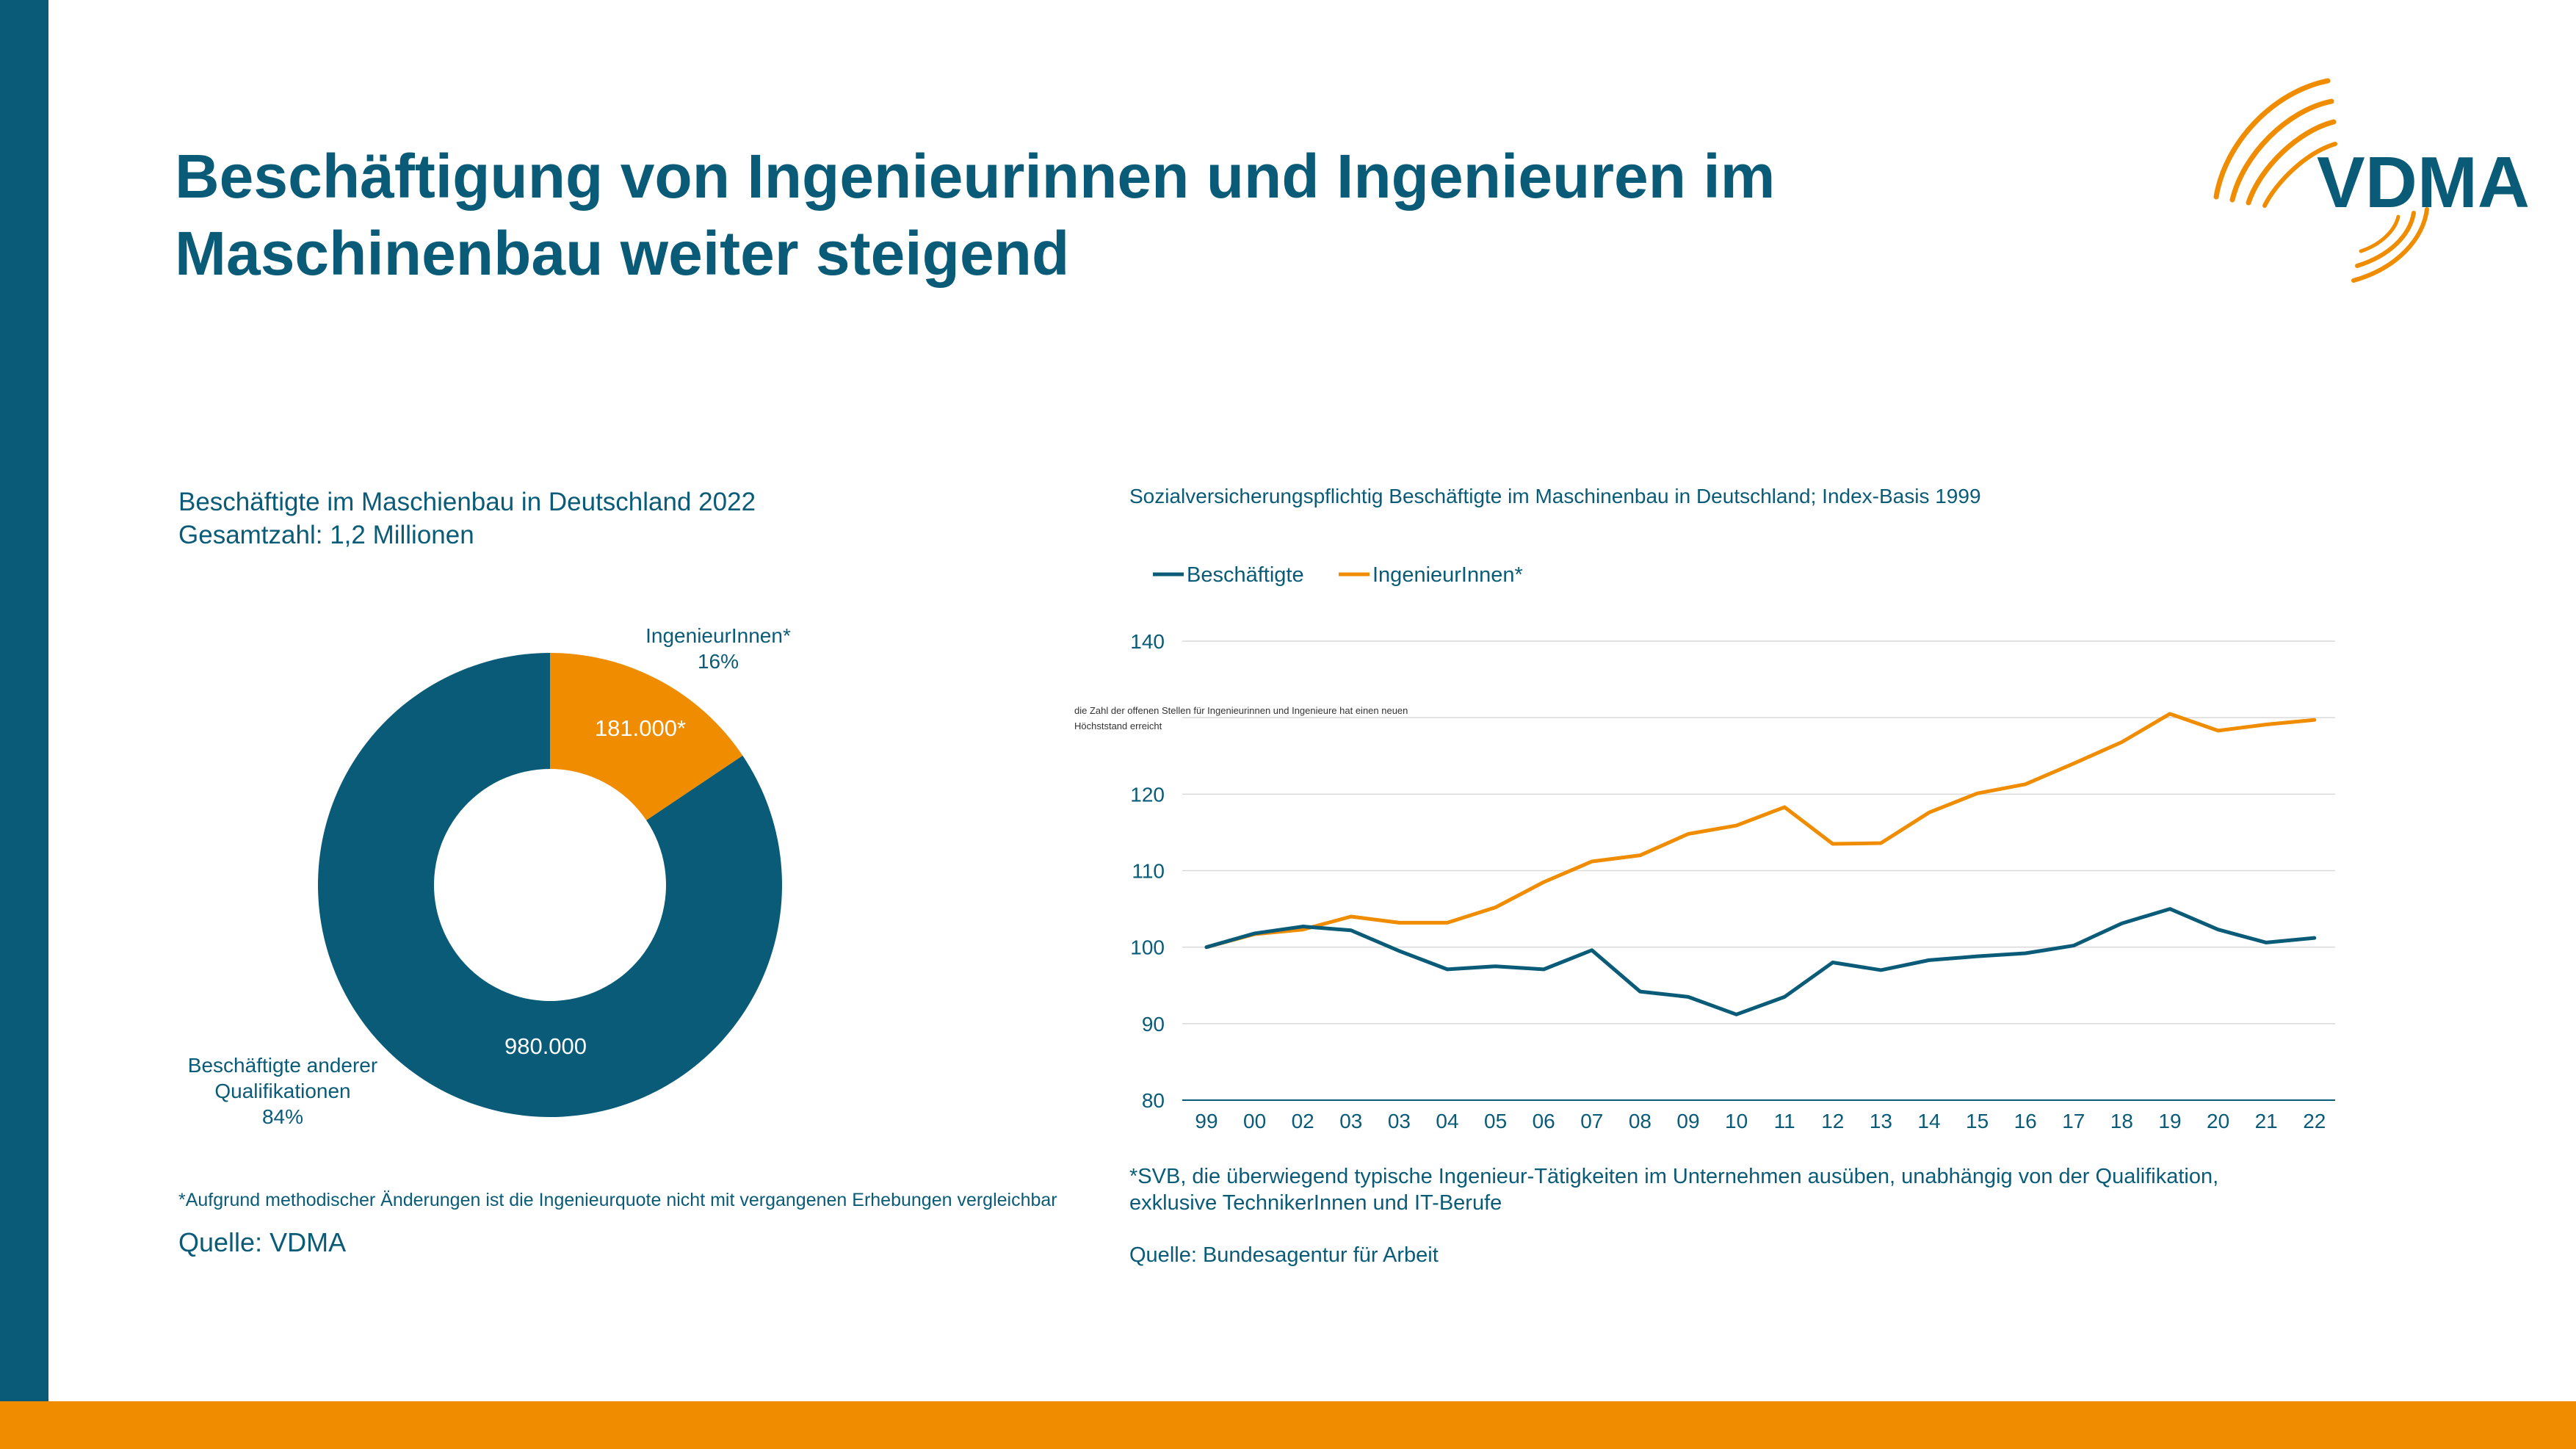 The image size is (2576, 1449). What do you see at coordinates (1928, 1121) in the screenshot?
I see `x-tick-label: 14` at bounding box center [1928, 1121].